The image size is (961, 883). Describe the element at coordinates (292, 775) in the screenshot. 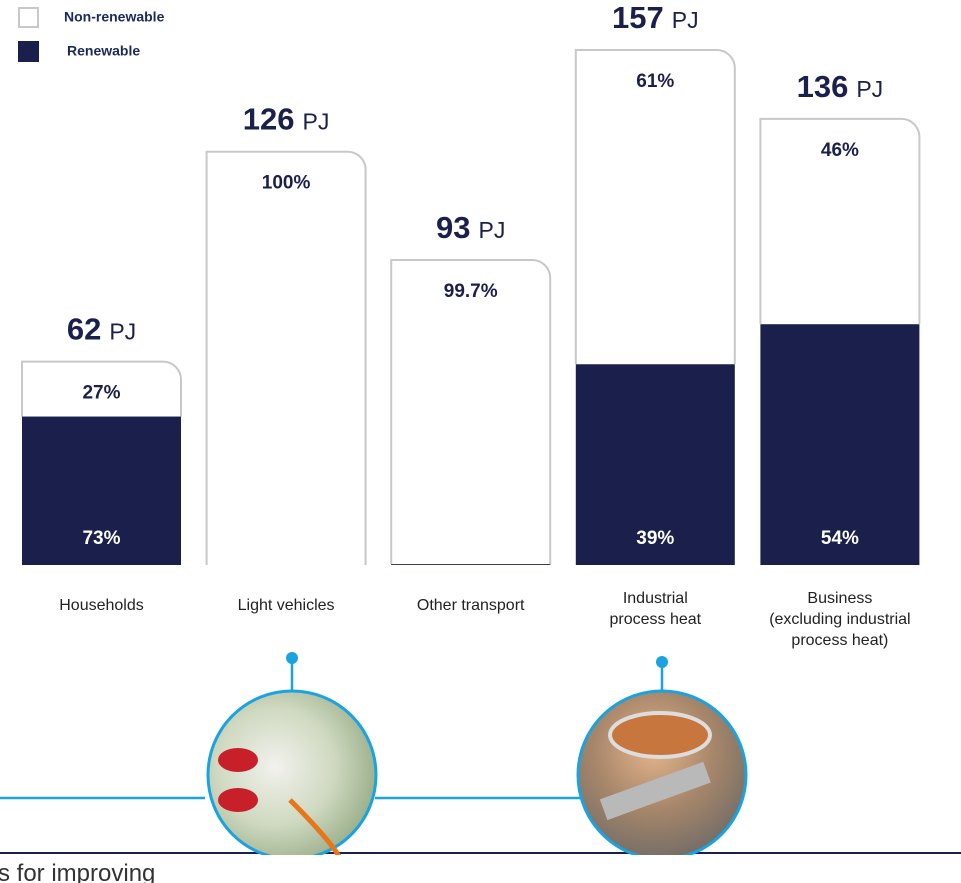

I see `photo-ev` at that location.